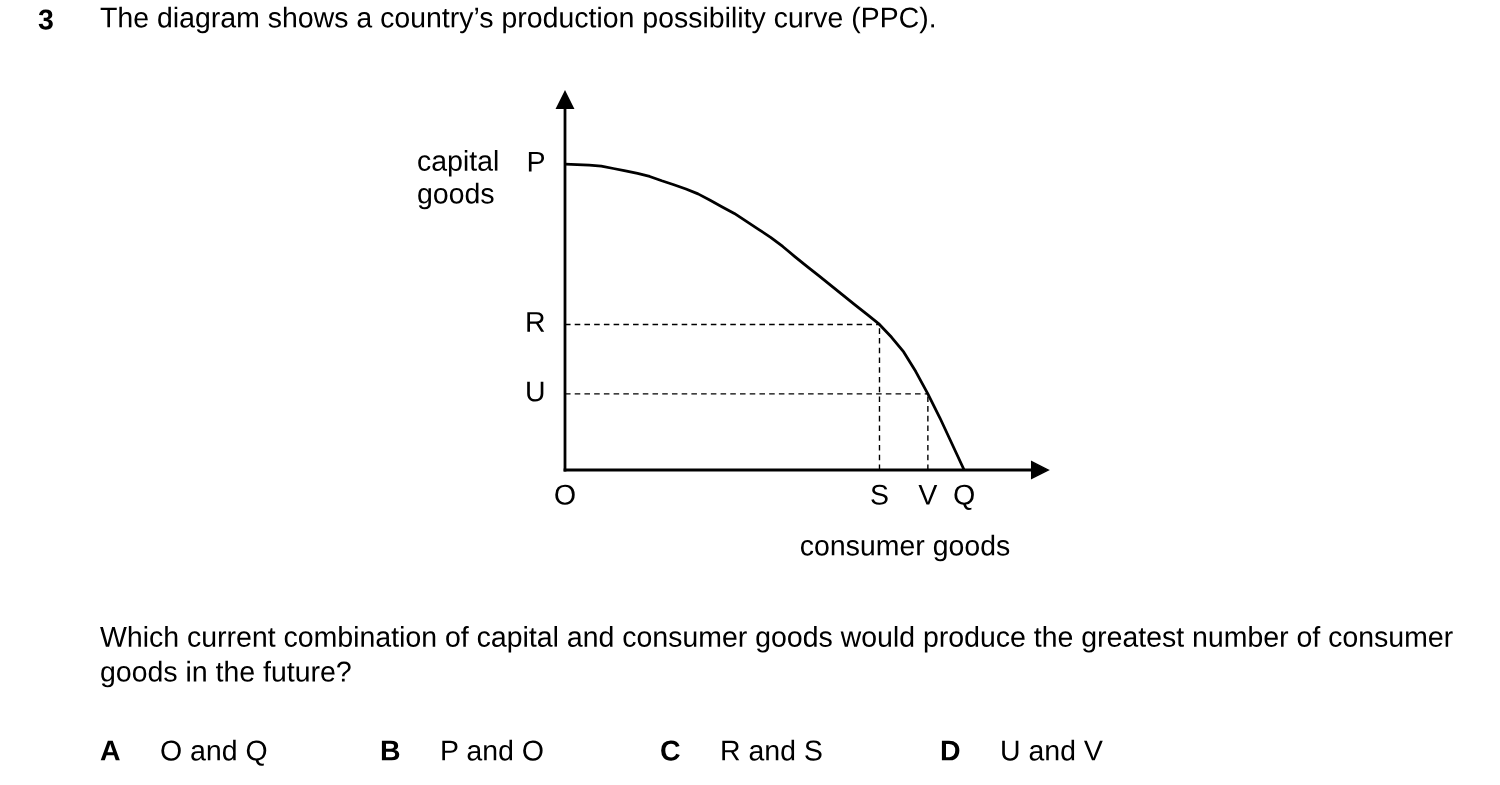 The height and width of the screenshot is (785, 1500). What do you see at coordinates (565, 494) in the screenshot?
I see `x-tick-label: O` at bounding box center [565, 494].